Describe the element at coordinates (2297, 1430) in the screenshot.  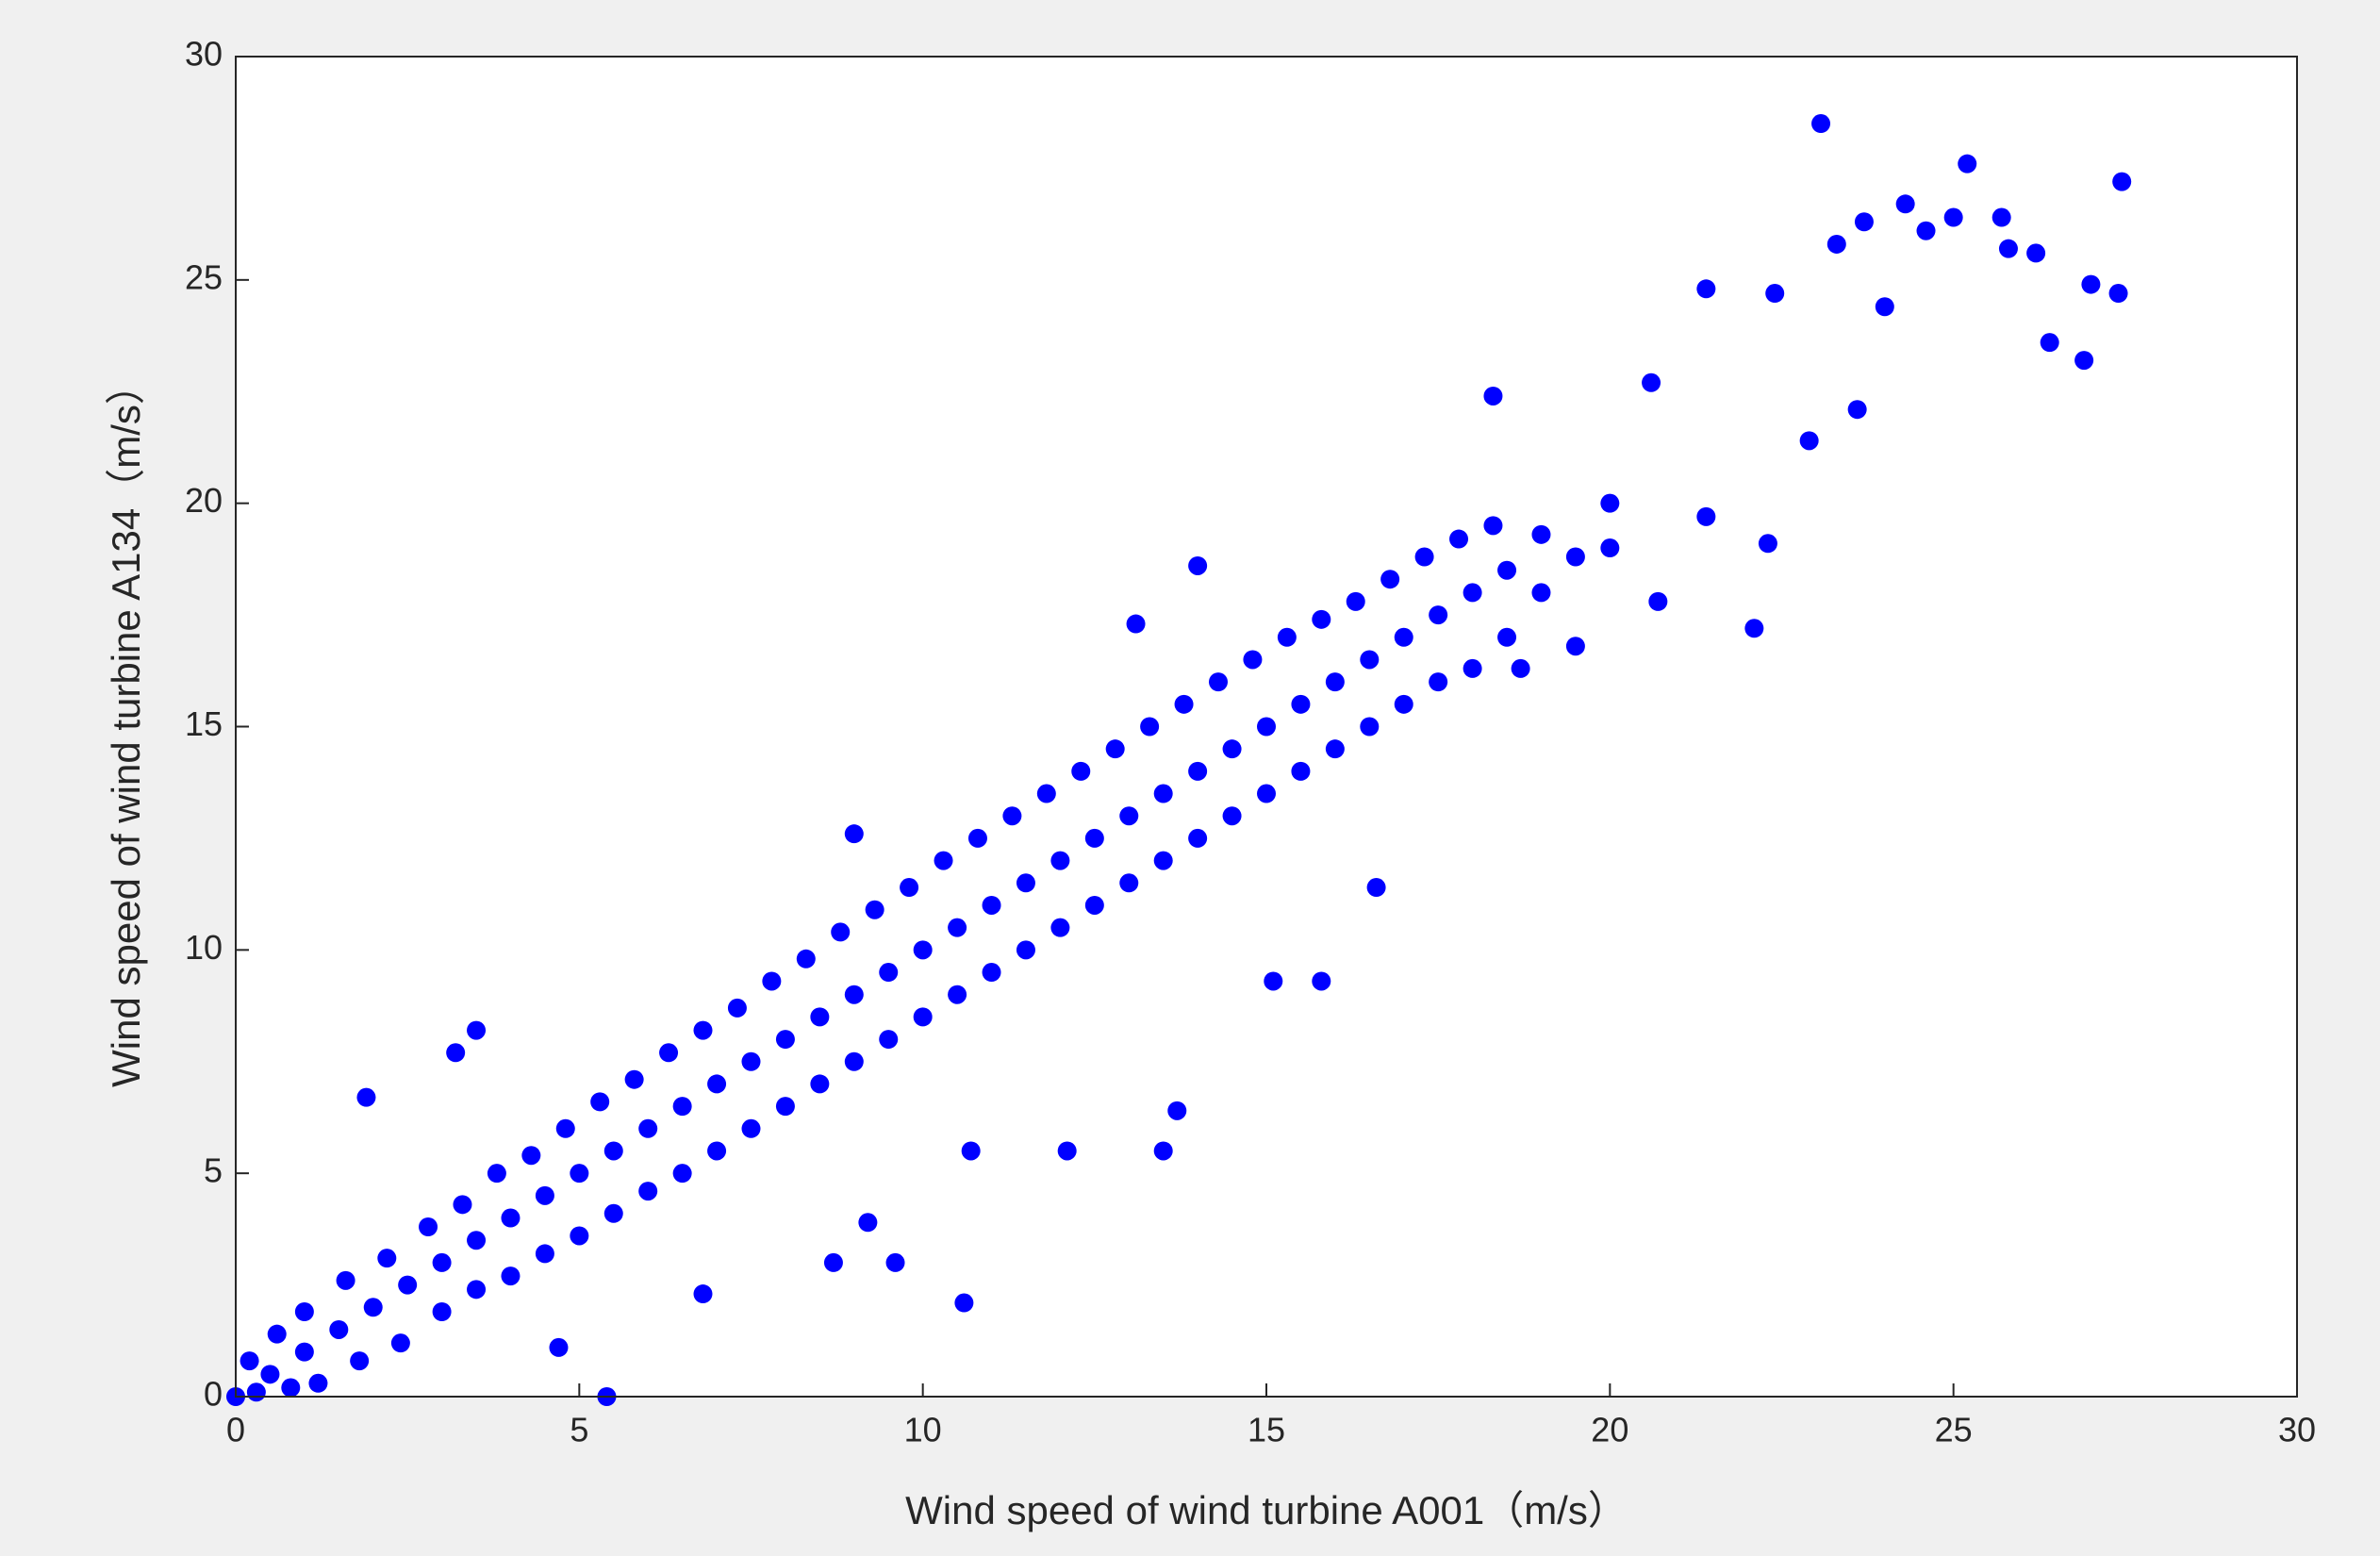
I see `x-tick-label: 30` at that location.